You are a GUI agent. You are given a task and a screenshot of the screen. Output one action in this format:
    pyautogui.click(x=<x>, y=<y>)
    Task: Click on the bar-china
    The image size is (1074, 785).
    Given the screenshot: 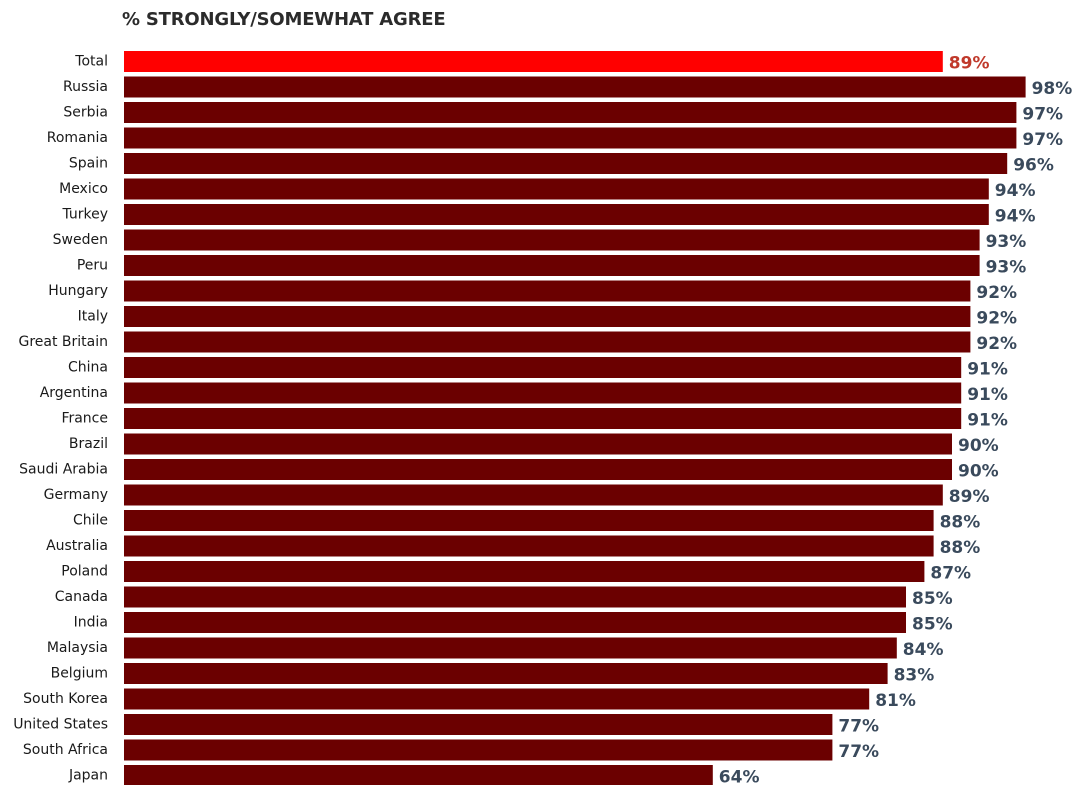 What is the action you would take?
    pyautogui.click(x=543, y=367)
    